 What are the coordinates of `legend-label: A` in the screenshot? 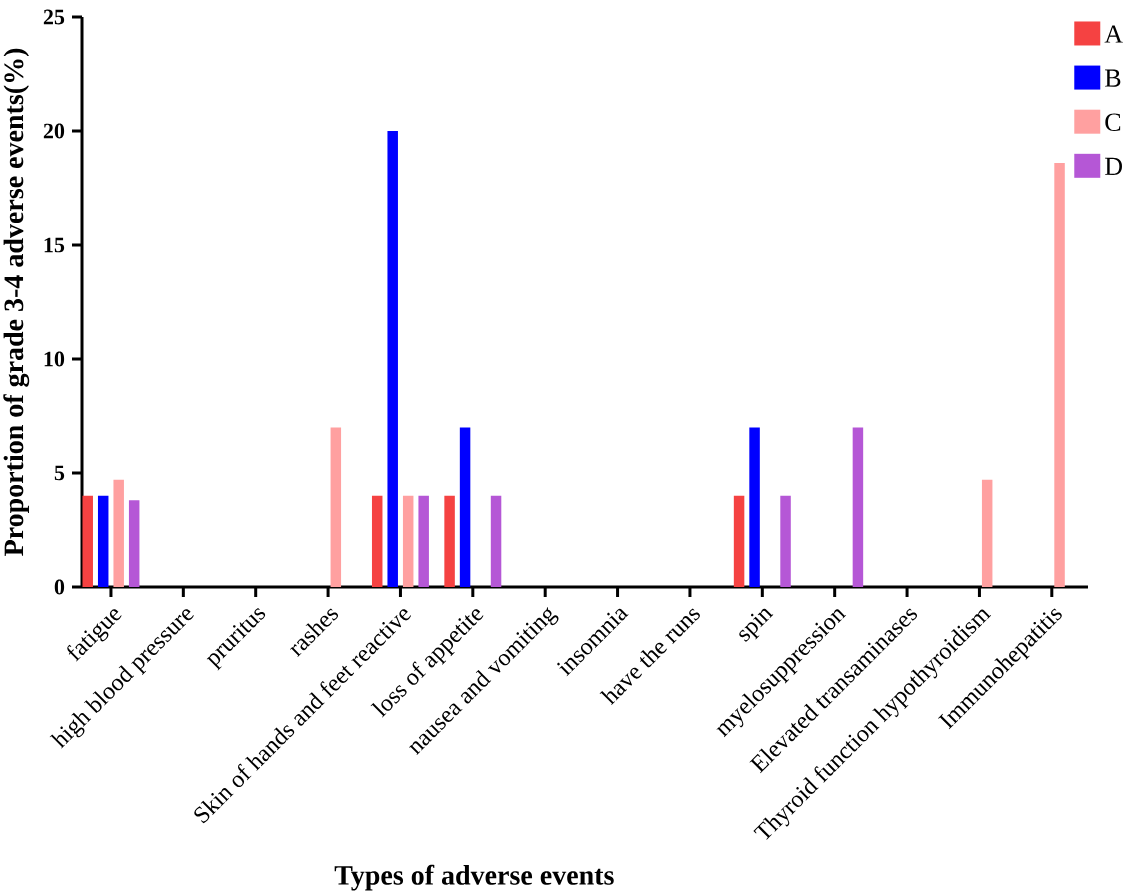 It's located at (1113, 34).